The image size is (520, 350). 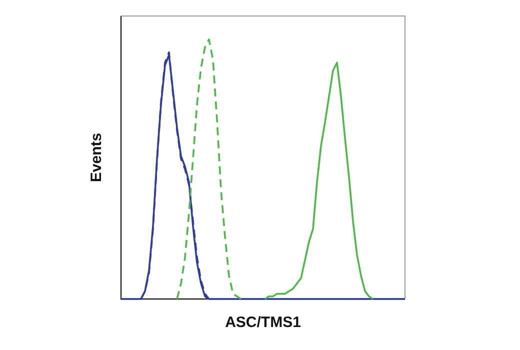 What do you see at coordinates (97, 157) in the screenshot?
I see `y-axis-title: Events` at bounding box center [97, 157].